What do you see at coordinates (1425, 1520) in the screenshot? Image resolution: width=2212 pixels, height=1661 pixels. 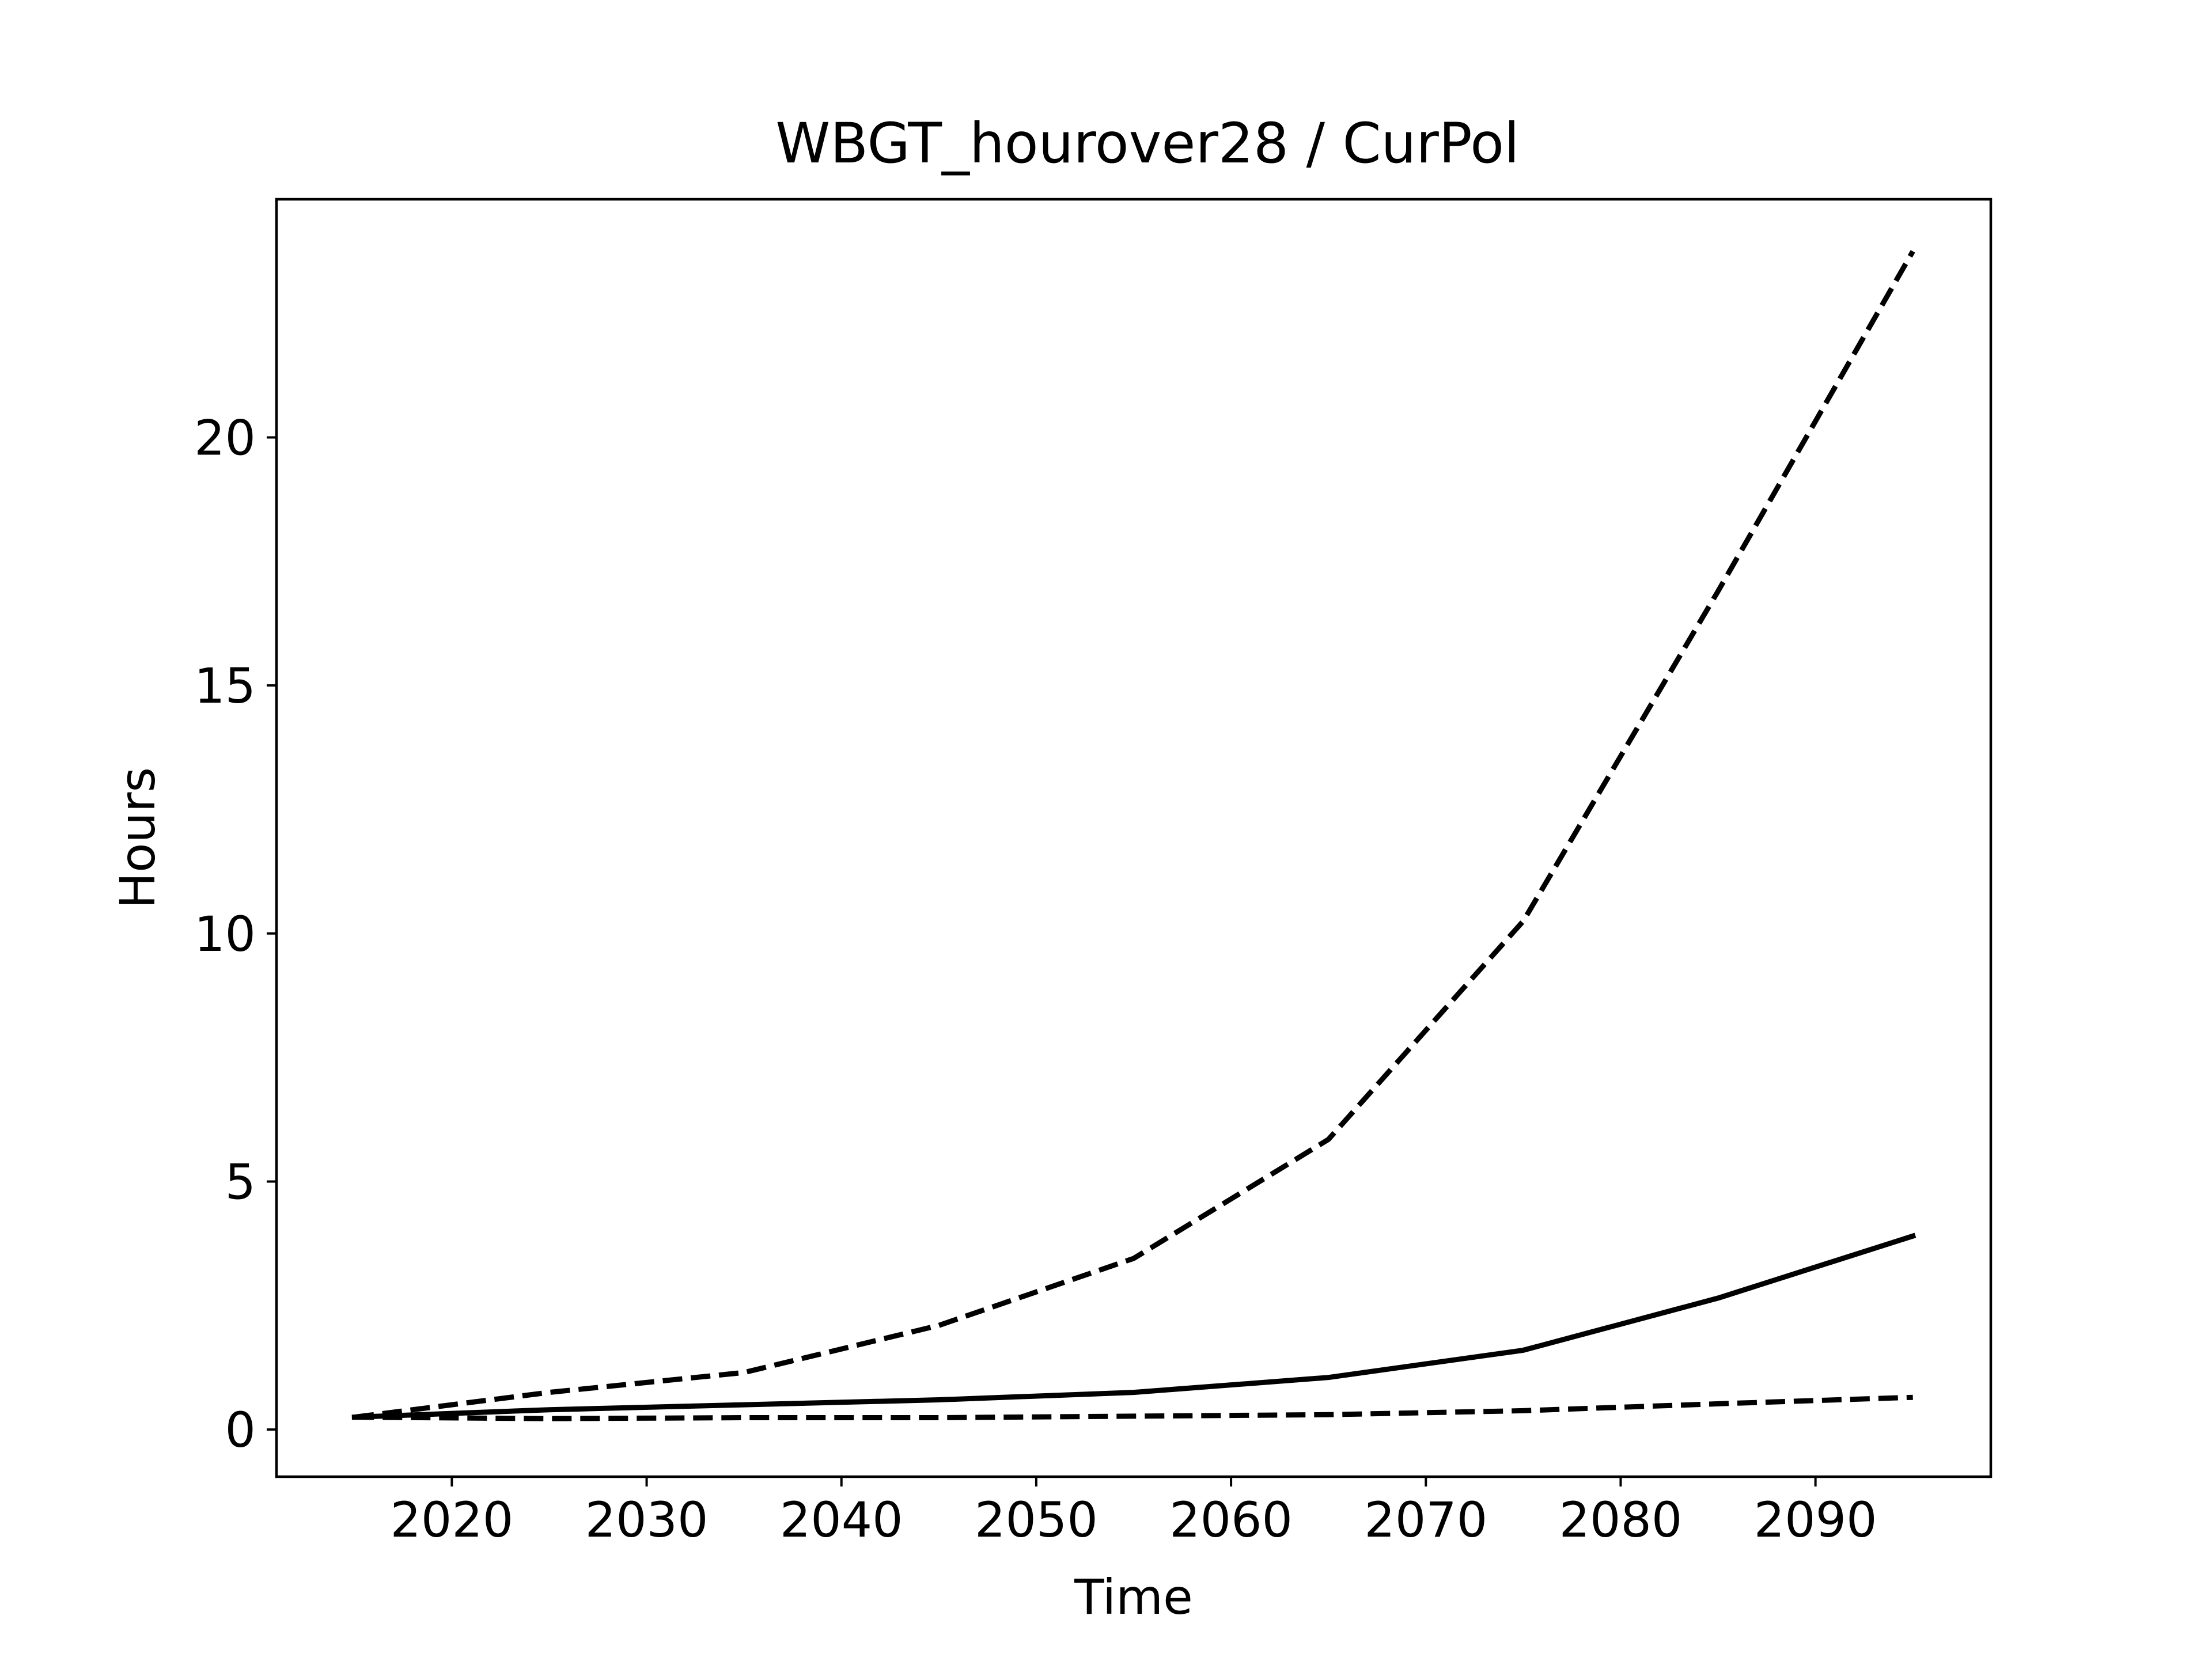 I see `x-tick-label: 2070` at bounding box center [1425, 1520].